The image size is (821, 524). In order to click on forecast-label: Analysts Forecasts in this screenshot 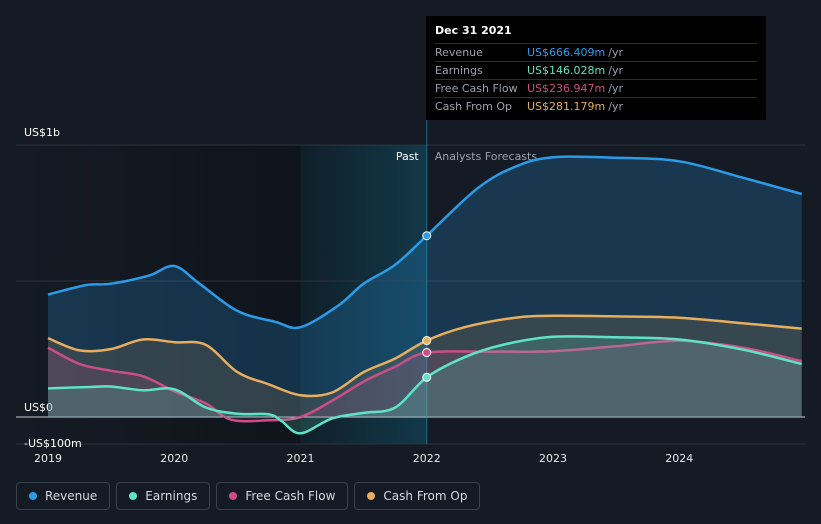, I will do `click(486, 156)`.